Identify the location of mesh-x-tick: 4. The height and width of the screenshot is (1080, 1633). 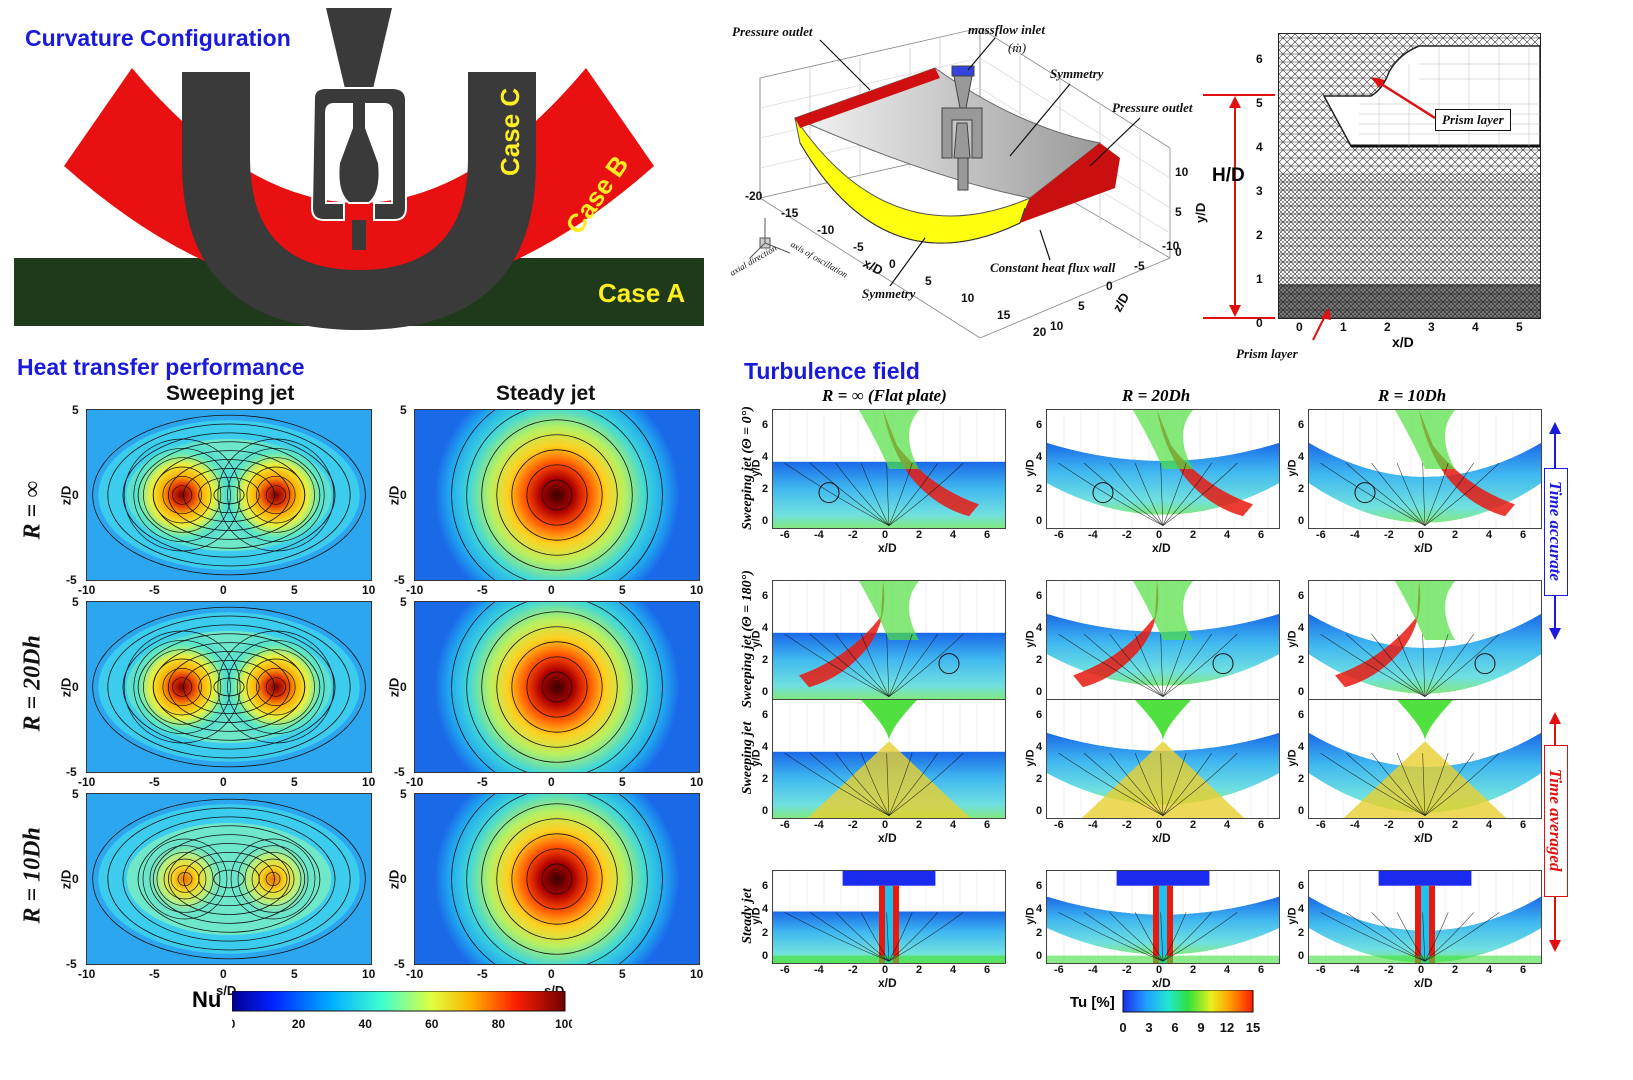
(1475, 327).